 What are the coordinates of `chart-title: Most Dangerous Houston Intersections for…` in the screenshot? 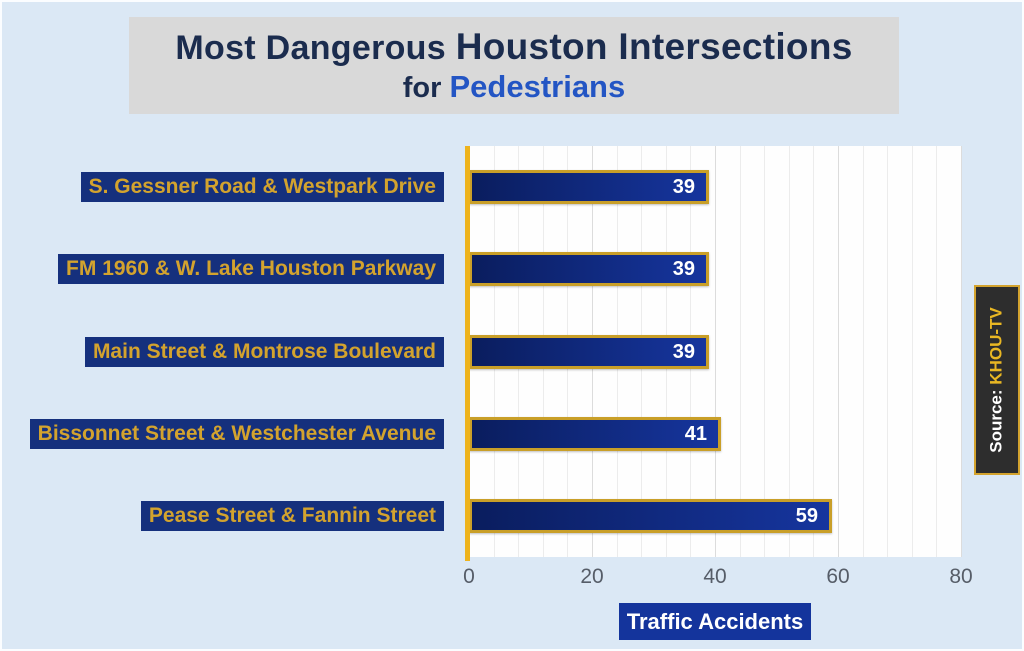 It's located at (514, 65).